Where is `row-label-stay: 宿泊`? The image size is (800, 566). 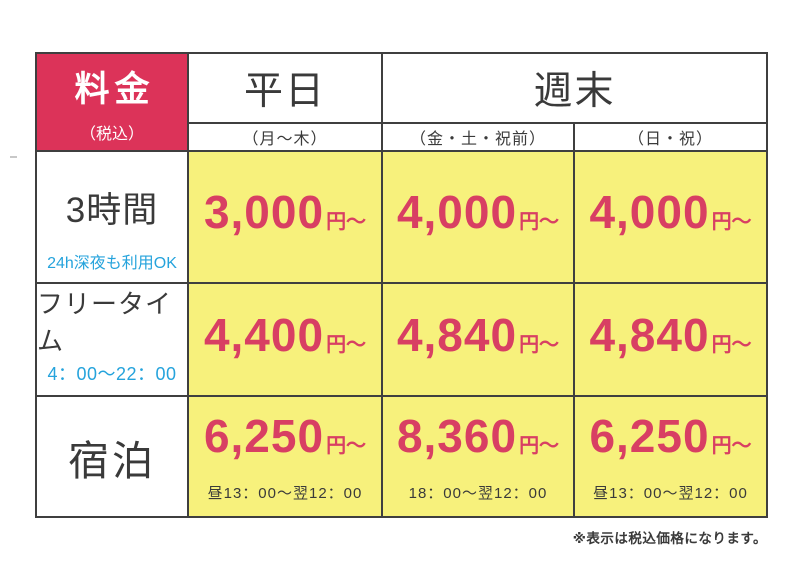 row-label-stay: 宿泊 is located at coordinates (112, 460).